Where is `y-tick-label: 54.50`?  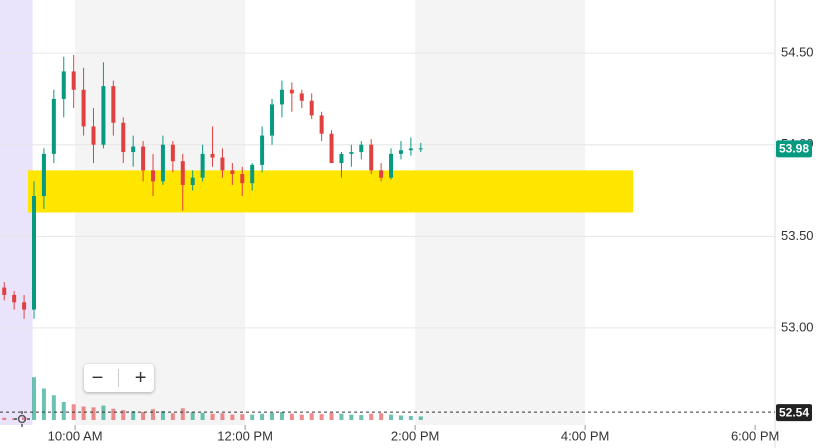 y-tick-label: 54.50 is located at coordinates (797, 52).